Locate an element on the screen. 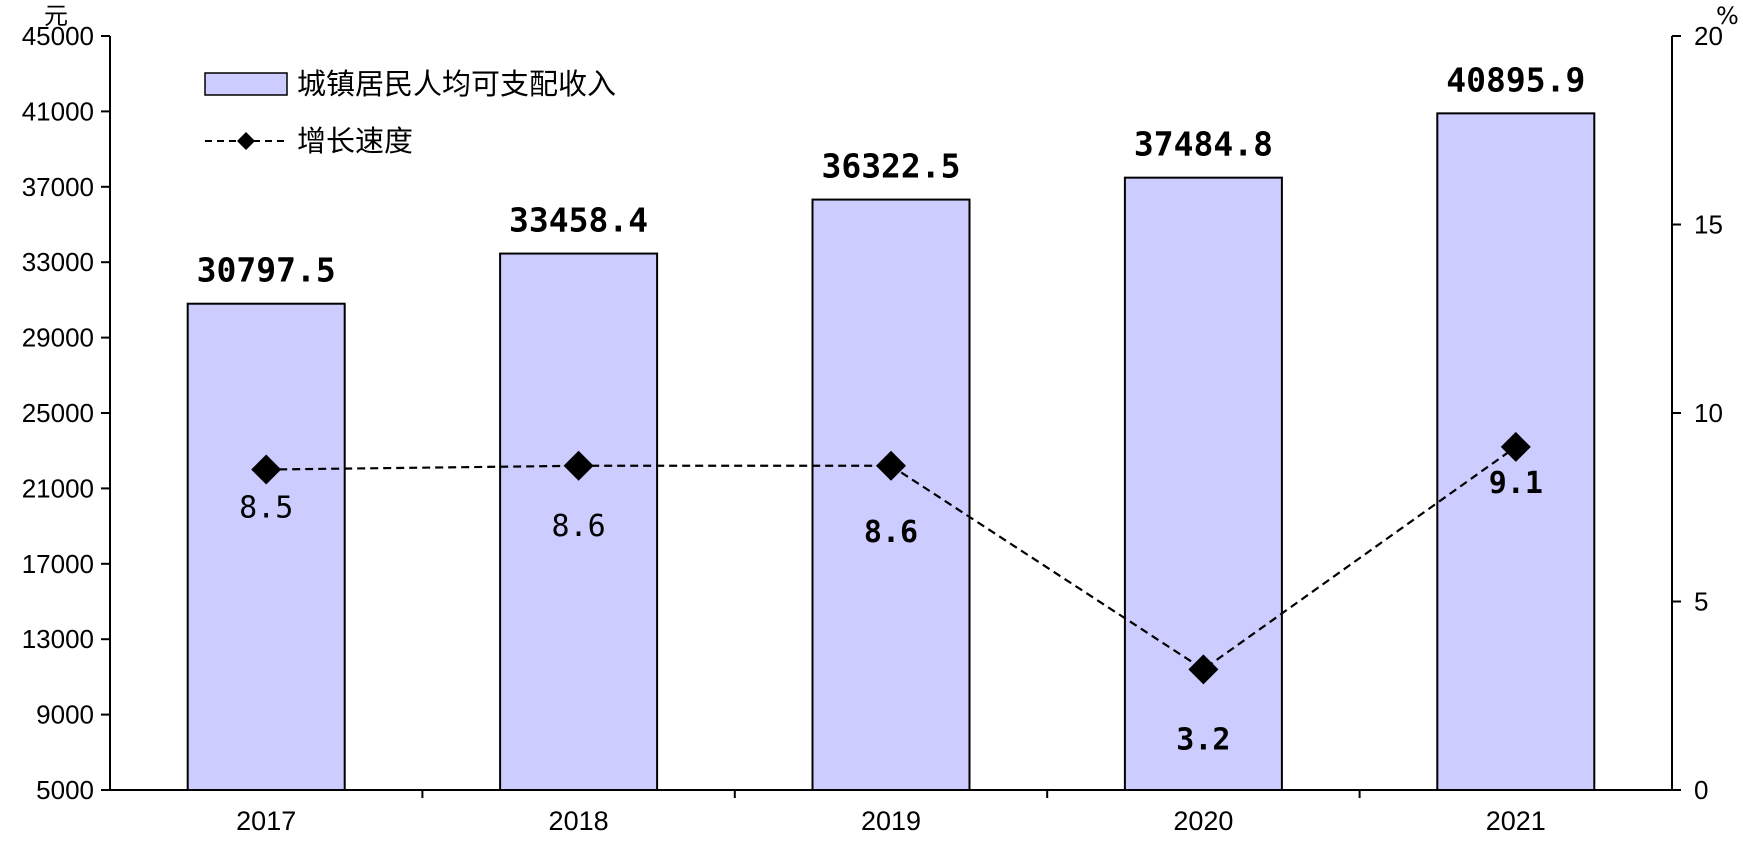 The image size is (1743, 847). left-tick-label: 37000 is located at coordinates (58, 187).